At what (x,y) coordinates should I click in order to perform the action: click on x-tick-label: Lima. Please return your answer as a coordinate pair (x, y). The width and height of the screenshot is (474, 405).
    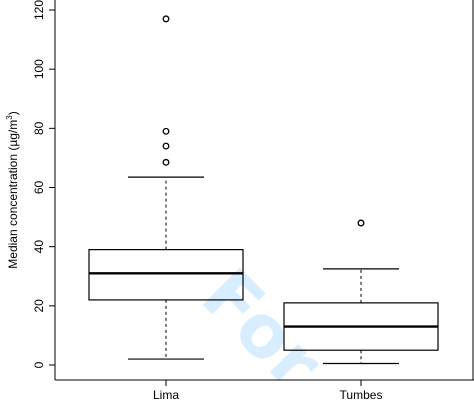
    Looking at the image, I should click on (166, 395).